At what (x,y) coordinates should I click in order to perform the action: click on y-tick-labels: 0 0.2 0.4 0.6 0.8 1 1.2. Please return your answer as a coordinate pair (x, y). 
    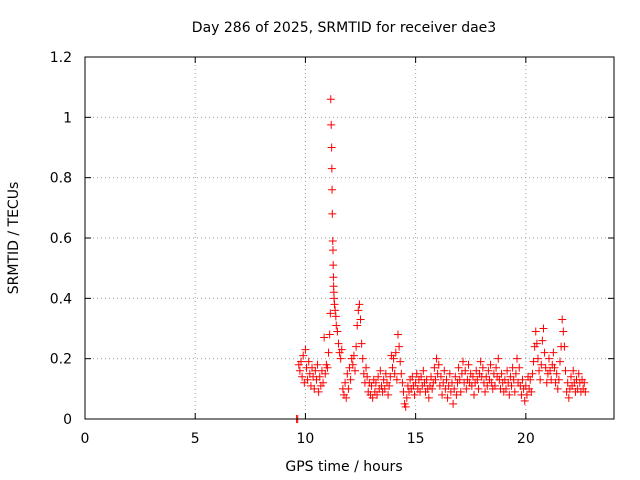
    Looking at the image, I should click on (61, 239).